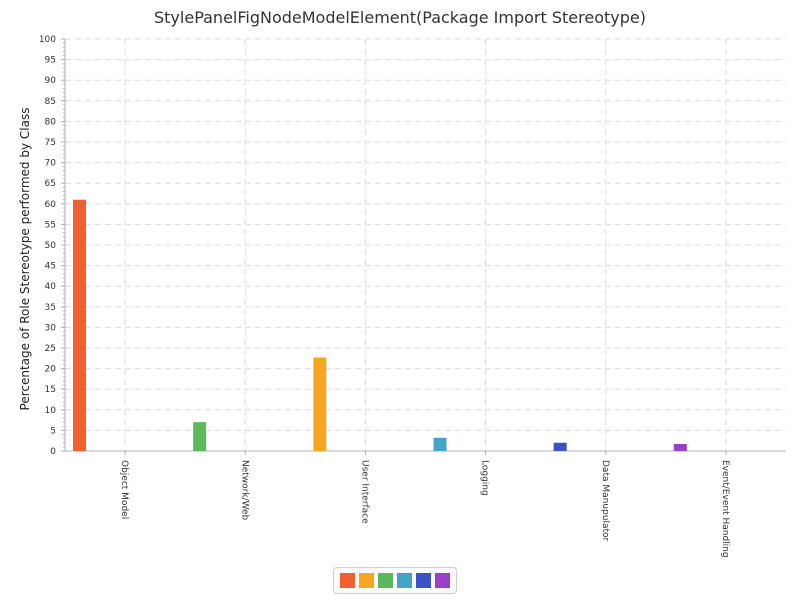 The width and height of the screenshot is (800, 600). I want to click on y-tick-label: 100, so click(47, 40).